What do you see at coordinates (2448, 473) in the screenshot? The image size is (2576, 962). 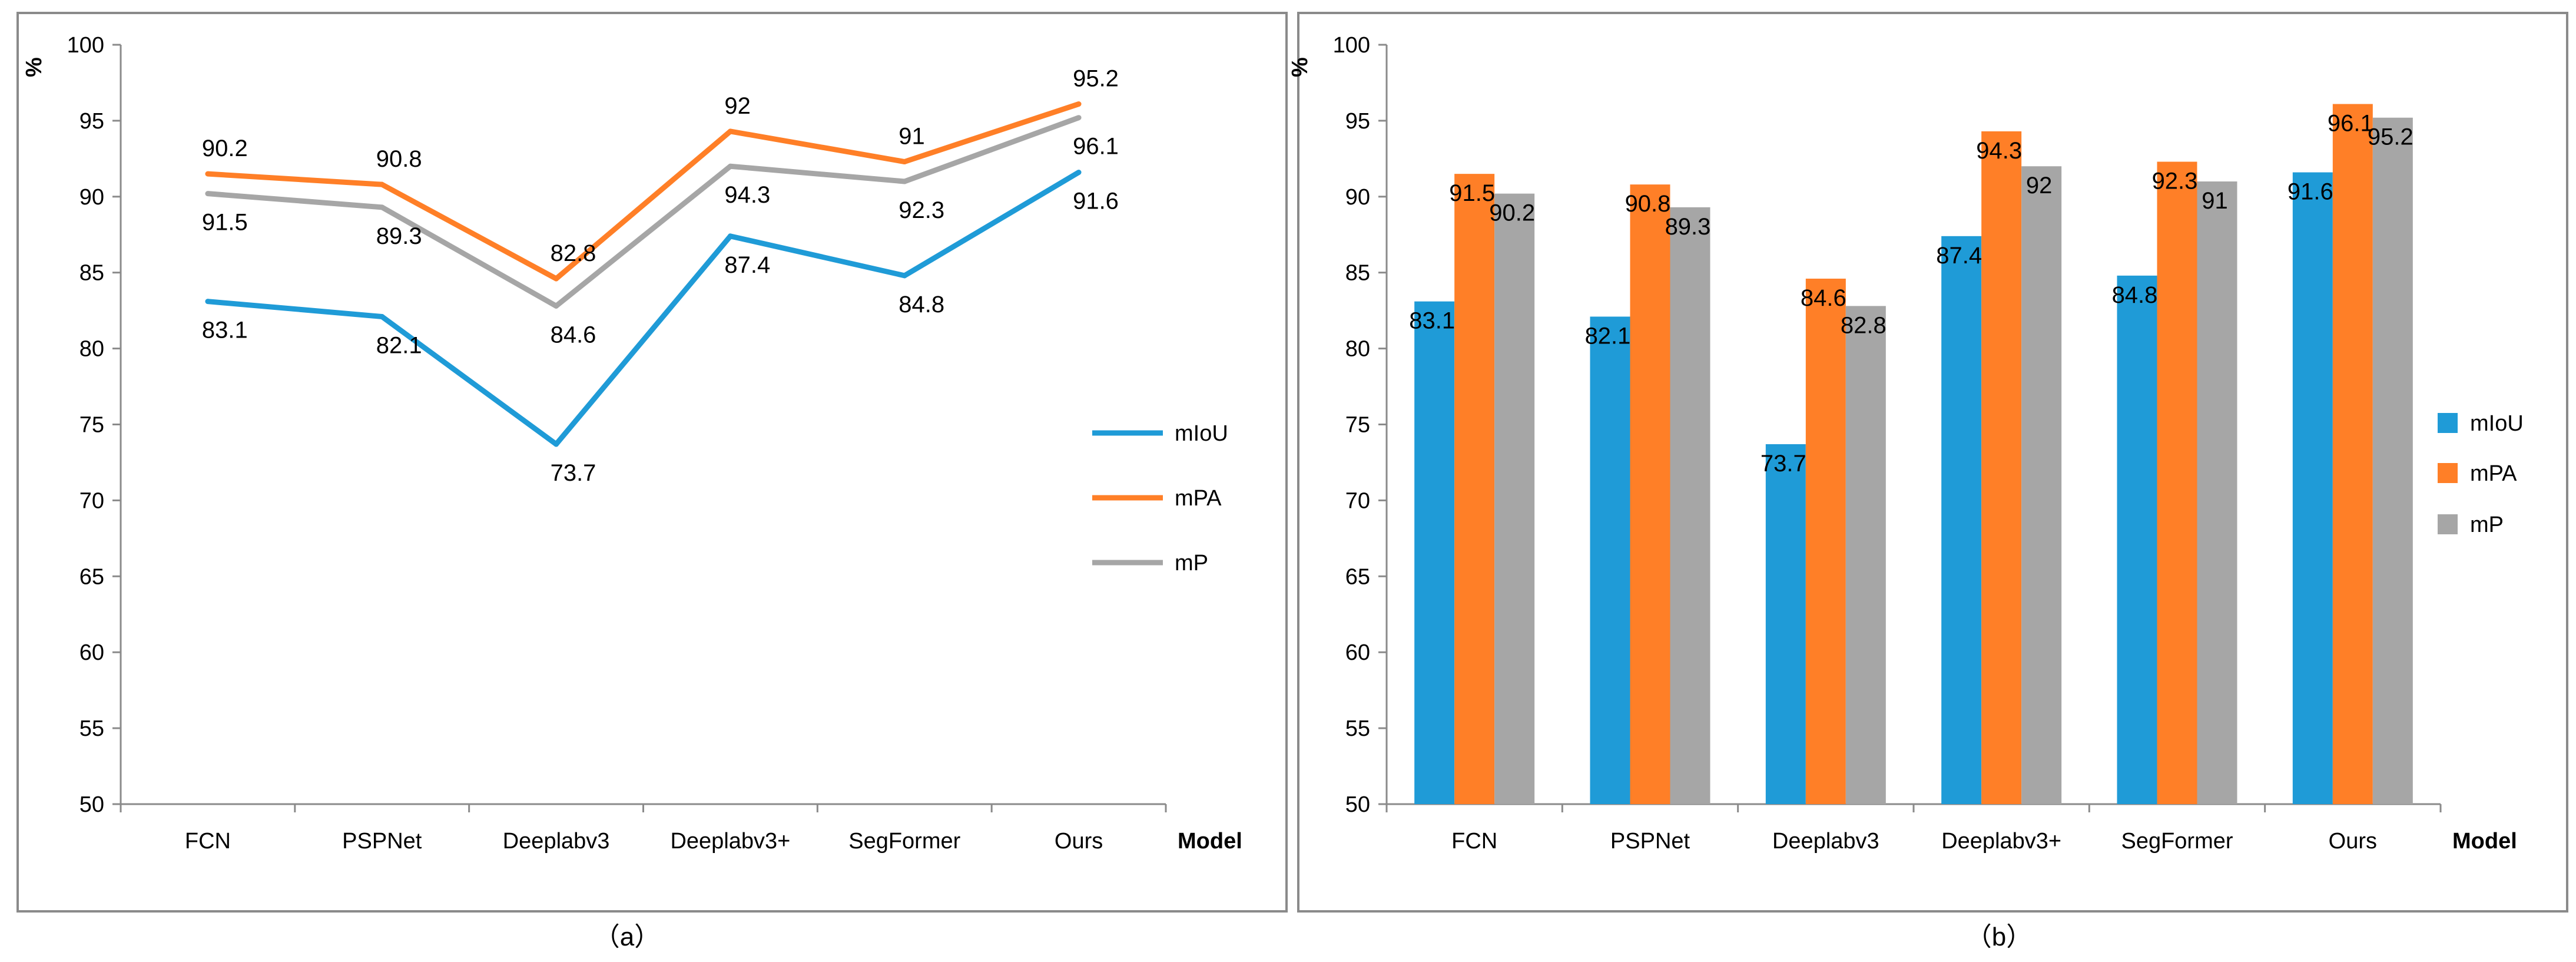 I see `legend-swatch-mpa` at bounding box center [2448, 473].